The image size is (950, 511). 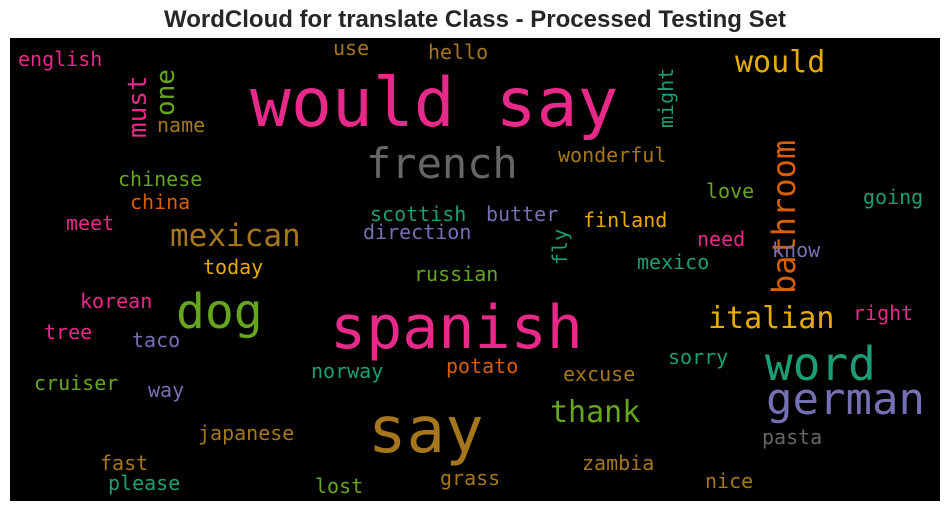 I want to click on word-please: please, so click(x=144, y=483).